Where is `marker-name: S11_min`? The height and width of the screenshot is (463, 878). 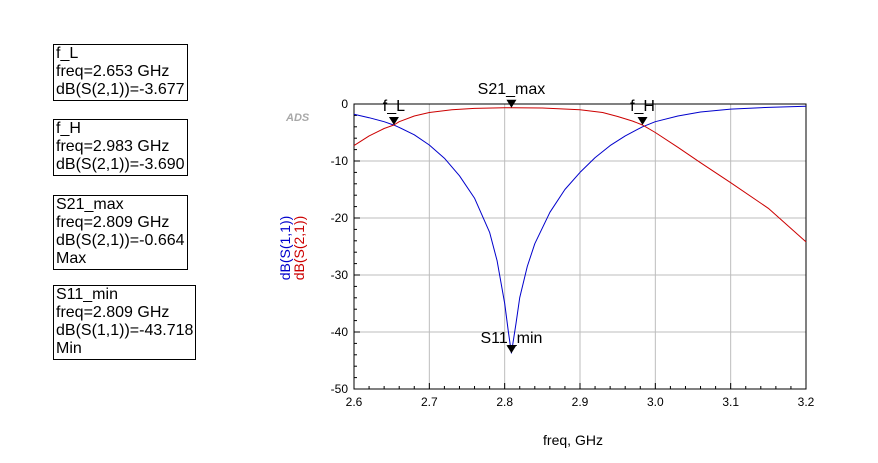 marker-name: S11_min is located at coordinates (87, 294).